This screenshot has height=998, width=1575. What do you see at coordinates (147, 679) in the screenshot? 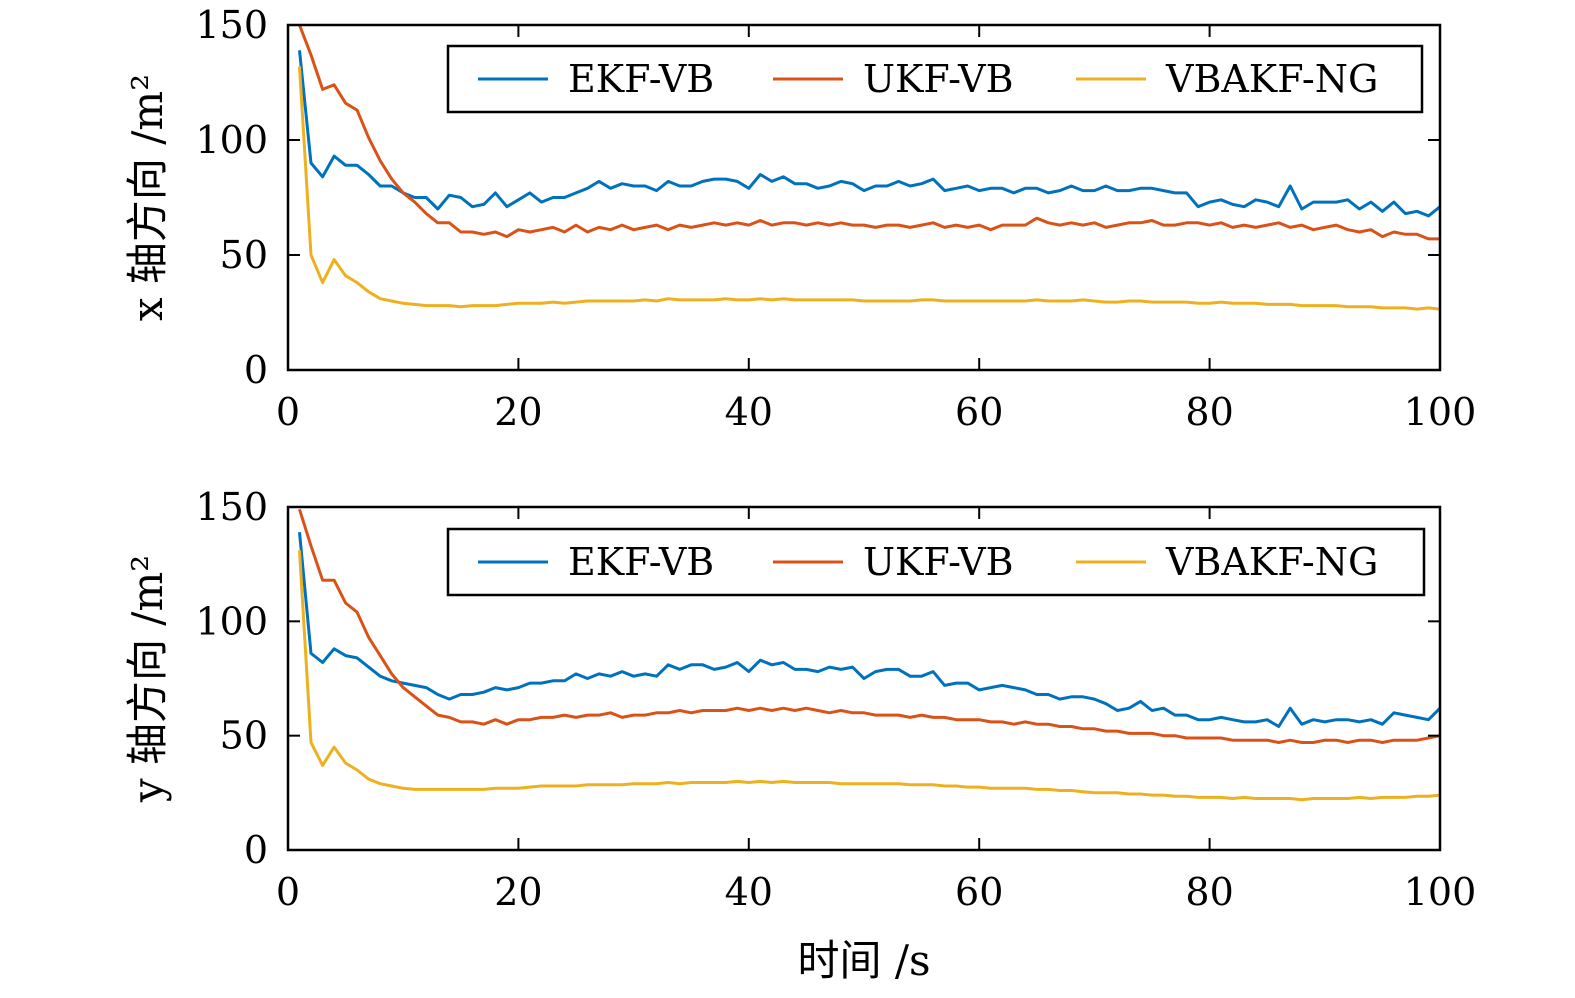
I see `y-axis-label: y 轴方向 /m²` at bounding box center [147, 679].